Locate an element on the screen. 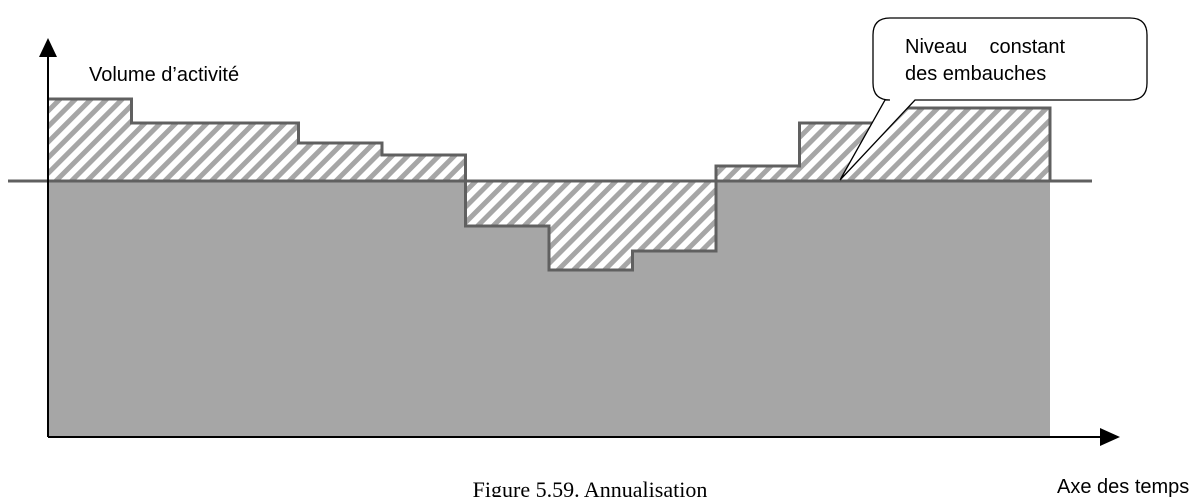 The width and height of the screenshot is (1189, 497). y-axis-arrowhead is located at coordinates (48, 47).